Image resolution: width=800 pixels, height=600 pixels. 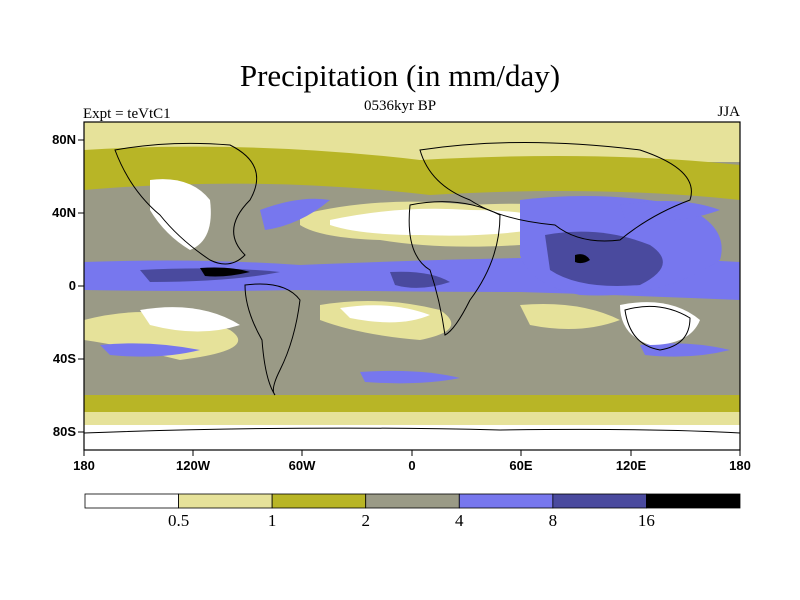 I want to click on map-subtitle: 0536kyr BP, so click(x=400, y=106).